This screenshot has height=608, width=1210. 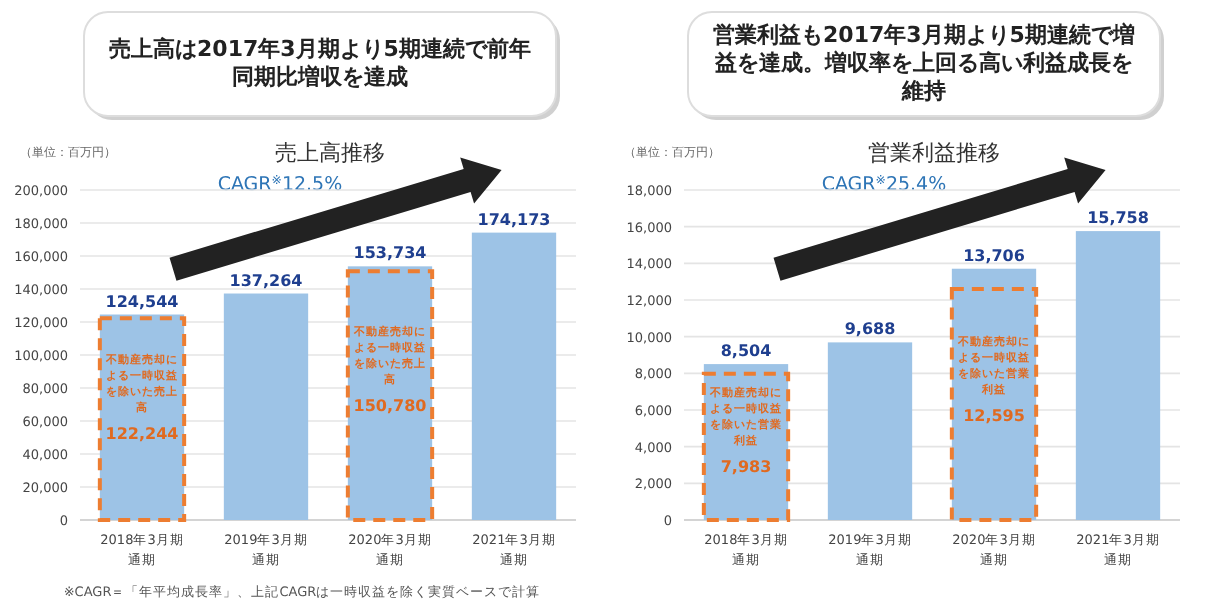 I want to click on data-label: 153,734, so click(x=390, y=253).